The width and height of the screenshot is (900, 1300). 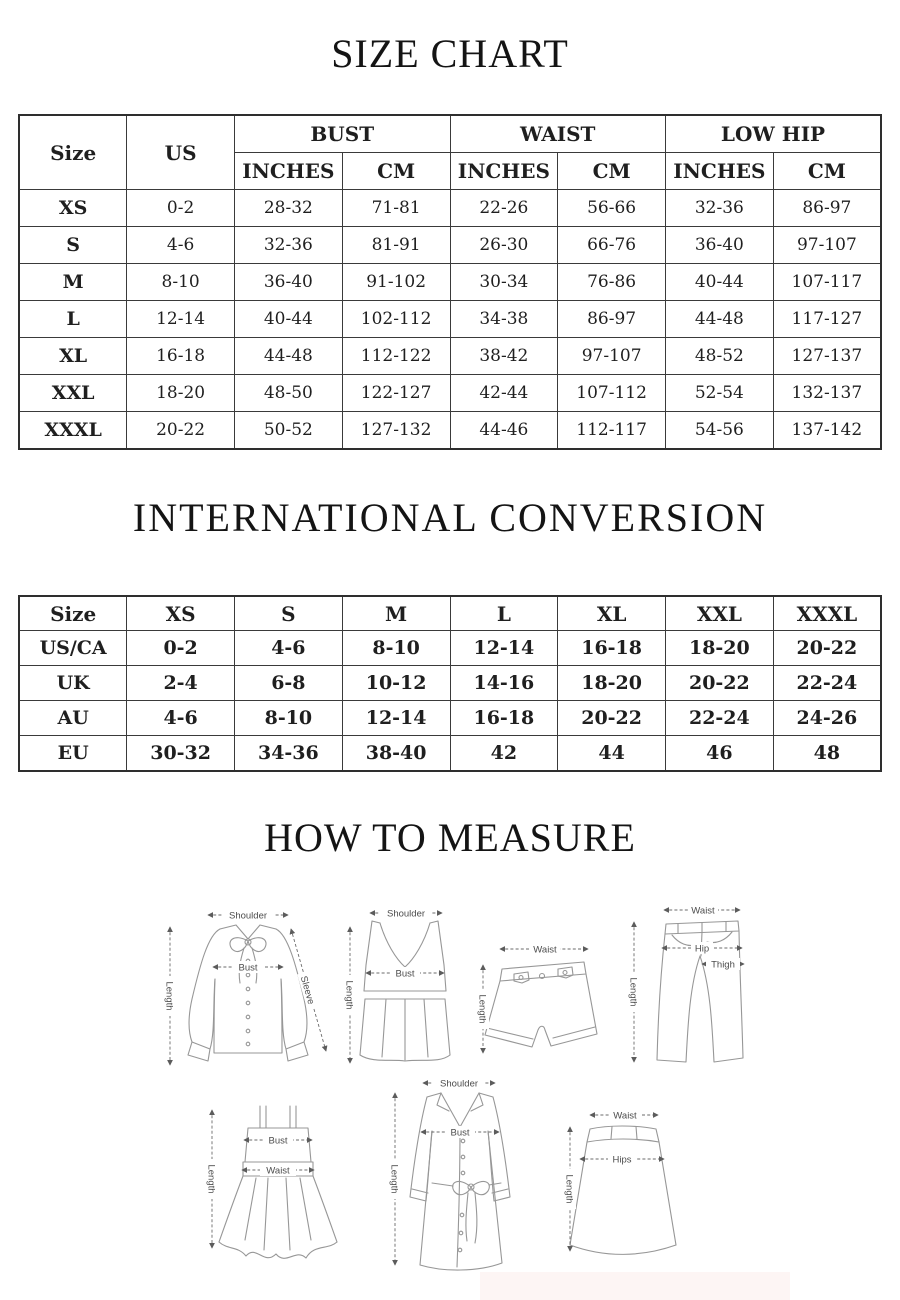 What do you see at coordinates (73, 393) in the screenshot?
I see `size-label: XXL` at bounding box center [73, 393].